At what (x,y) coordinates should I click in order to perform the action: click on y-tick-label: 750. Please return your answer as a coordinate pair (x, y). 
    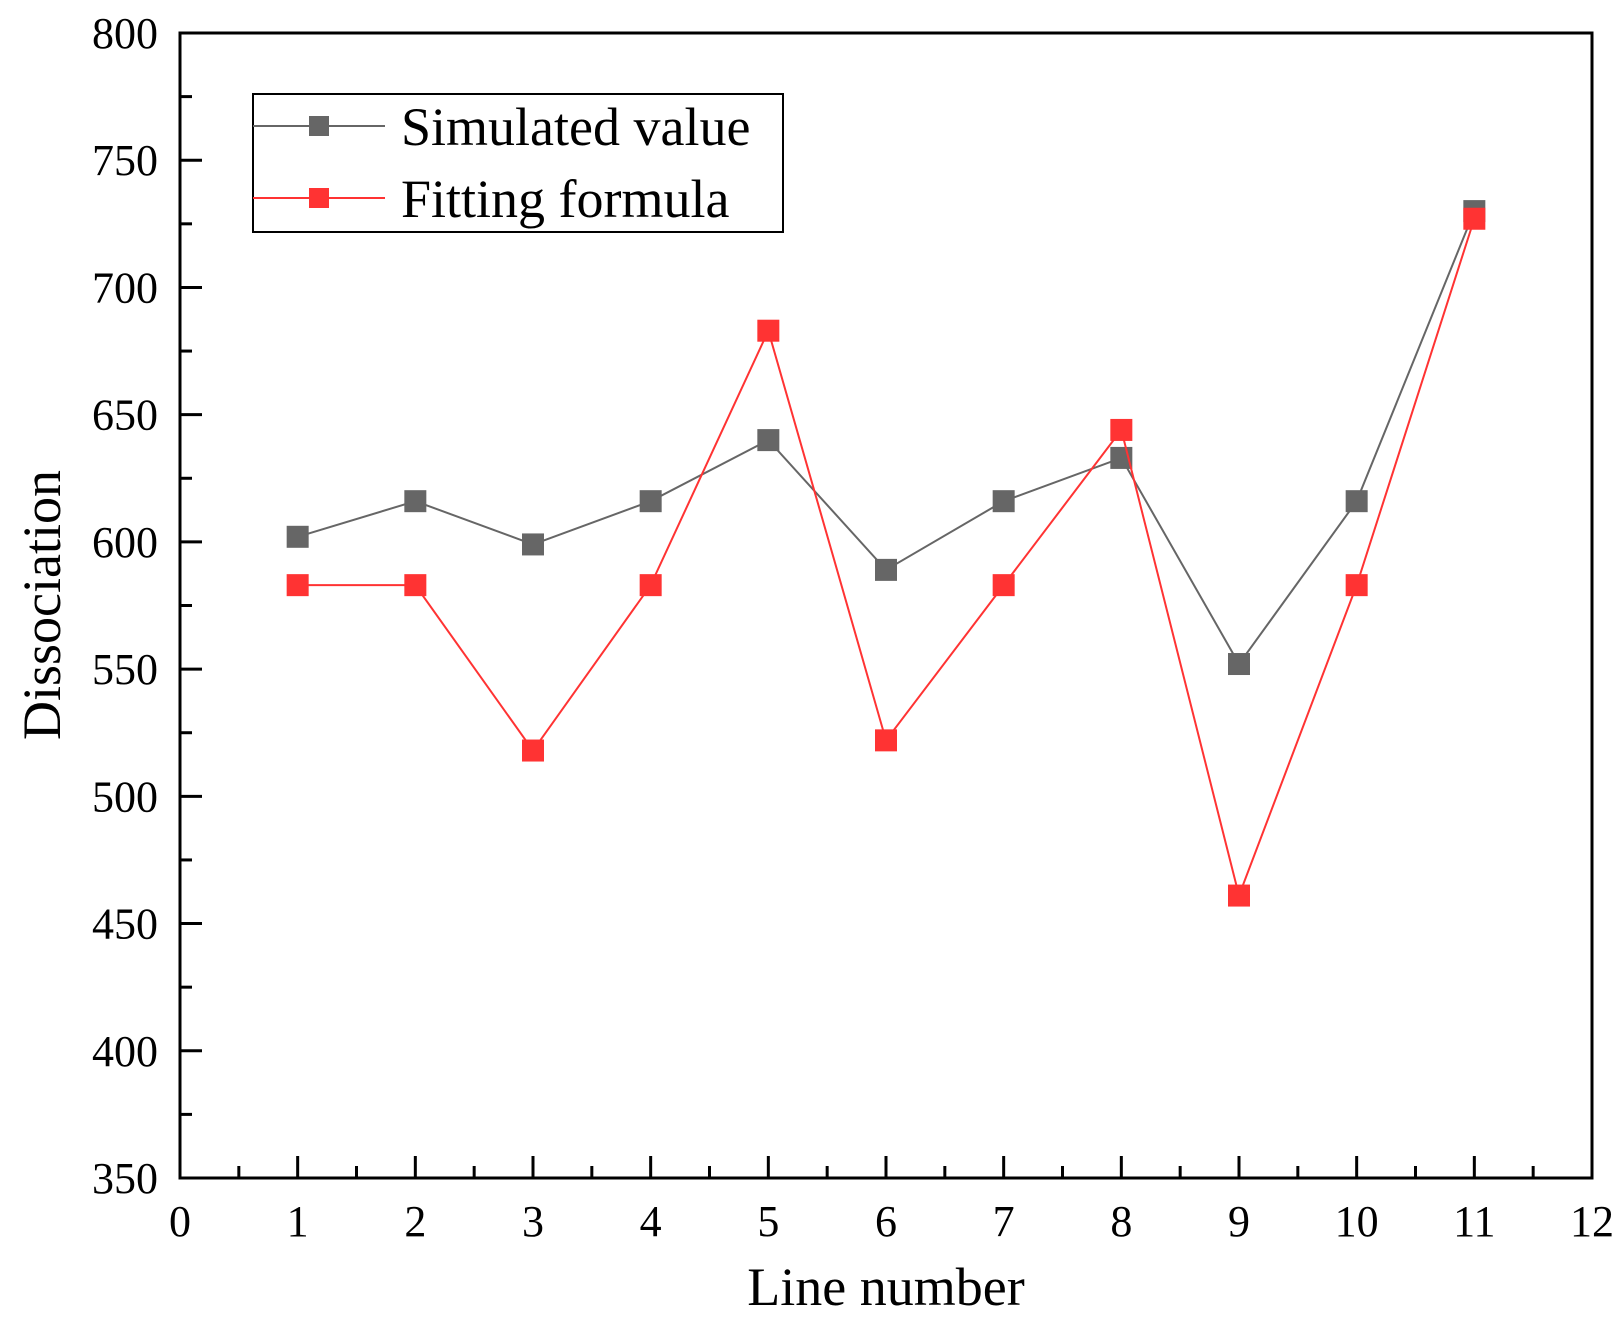
    Looking at the image, I should click on (125, 160).